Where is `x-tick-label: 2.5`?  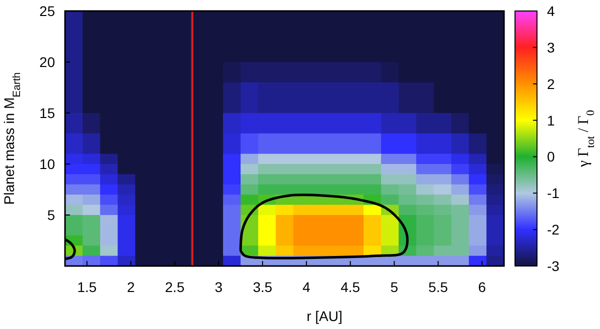
x-tick-label: 2.5 is located at coordinates (175, 287).